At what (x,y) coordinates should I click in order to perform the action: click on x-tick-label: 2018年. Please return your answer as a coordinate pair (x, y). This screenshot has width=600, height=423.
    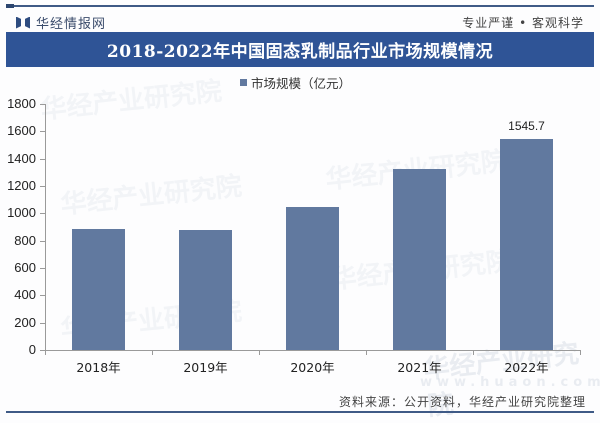
    Looking at the image, I should click on (98, 367).